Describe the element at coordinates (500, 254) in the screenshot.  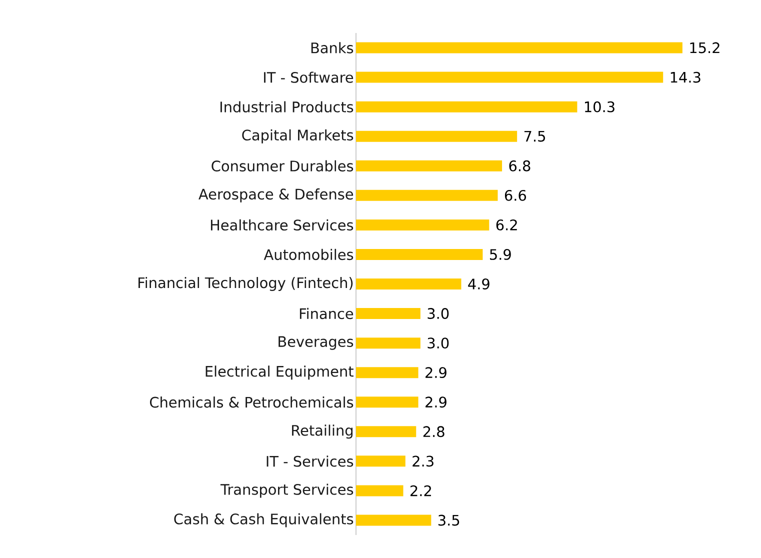
I see `data-label: 5.9` at that location.